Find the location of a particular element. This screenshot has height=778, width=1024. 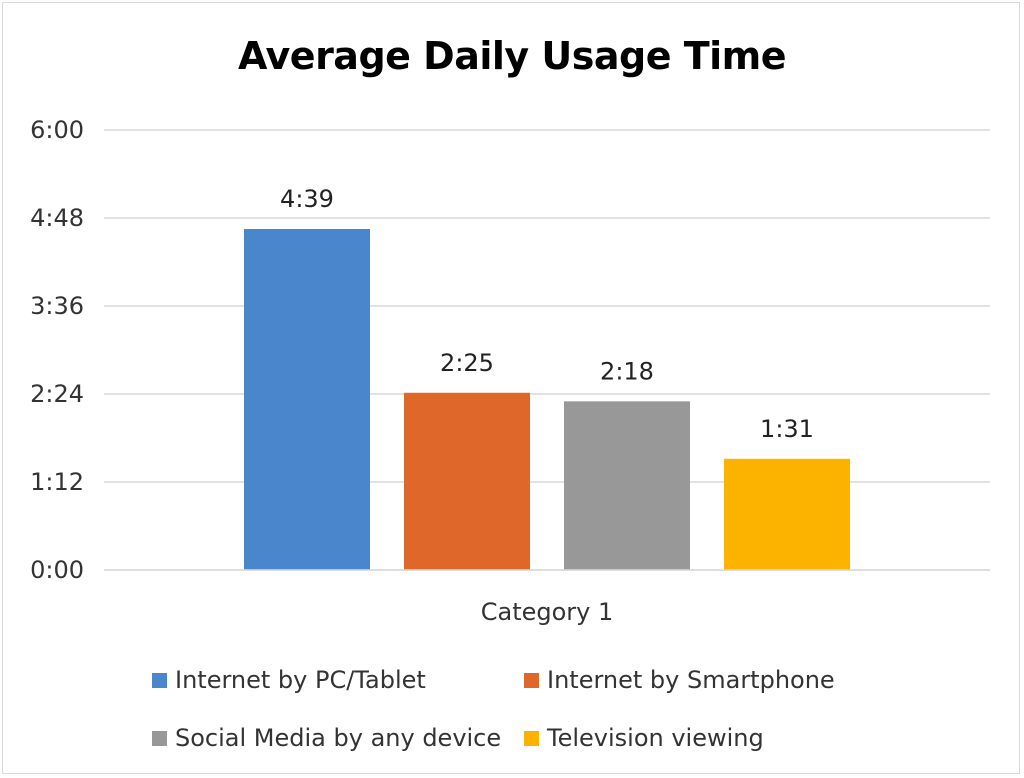

data-label: 4:39 is located at coordinates (307, 199).